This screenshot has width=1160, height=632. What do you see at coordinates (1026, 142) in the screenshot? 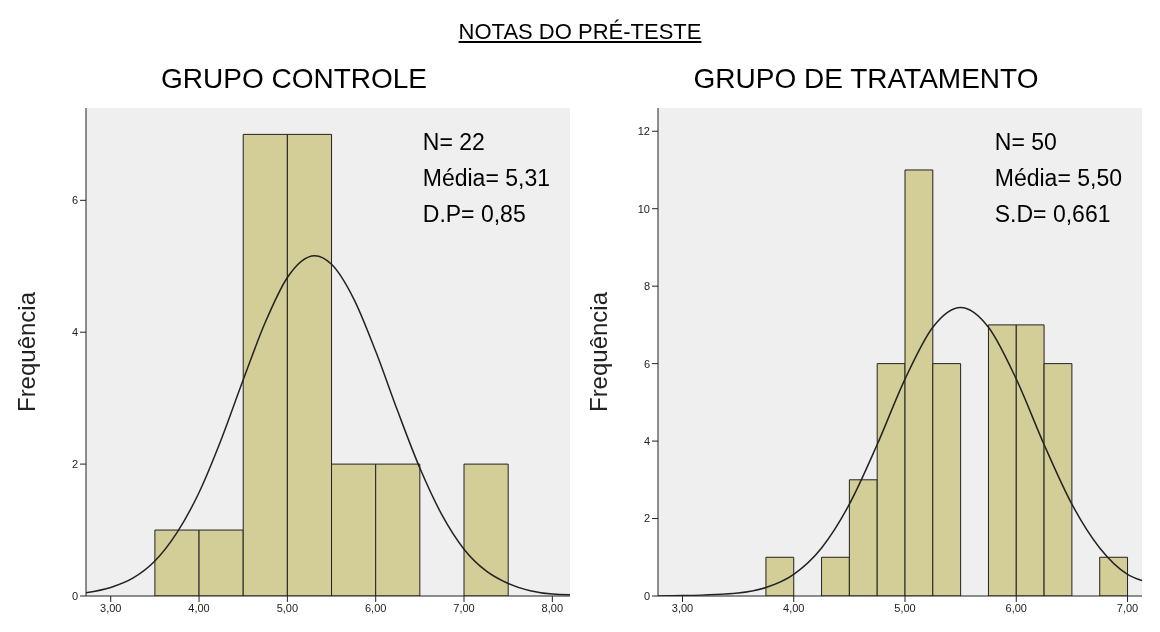
I see `annotation: N= 50` at bounding box center [1026, 142].